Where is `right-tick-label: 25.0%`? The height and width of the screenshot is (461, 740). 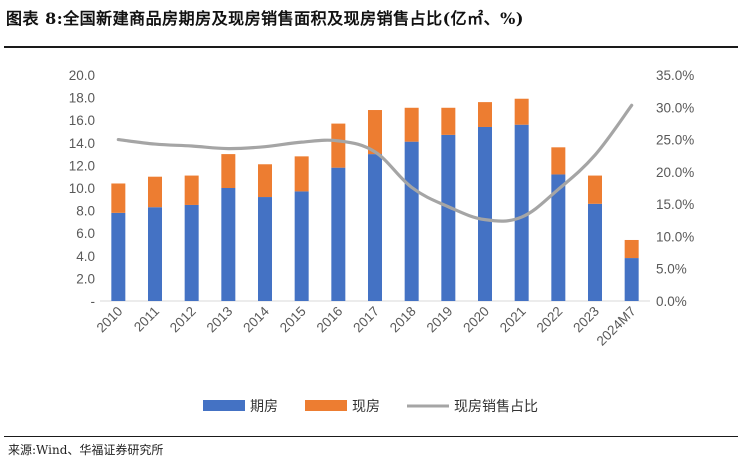 right-tick-label: 25.0% is located at coordinates (675, 140).